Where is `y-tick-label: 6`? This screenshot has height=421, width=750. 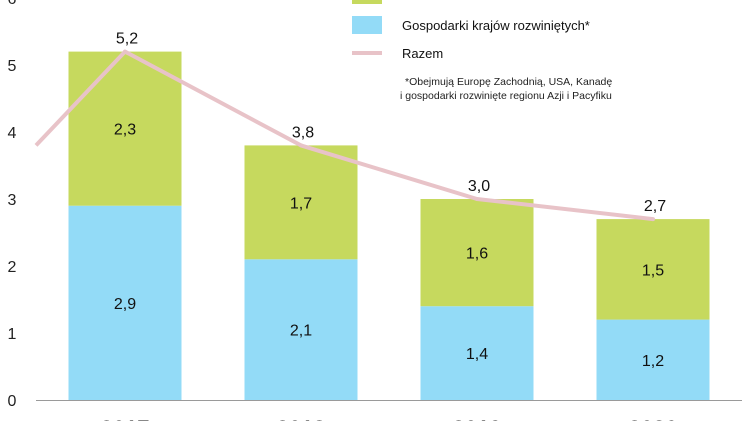 y-tick-label: 6 is located at coordinates (12, 4).